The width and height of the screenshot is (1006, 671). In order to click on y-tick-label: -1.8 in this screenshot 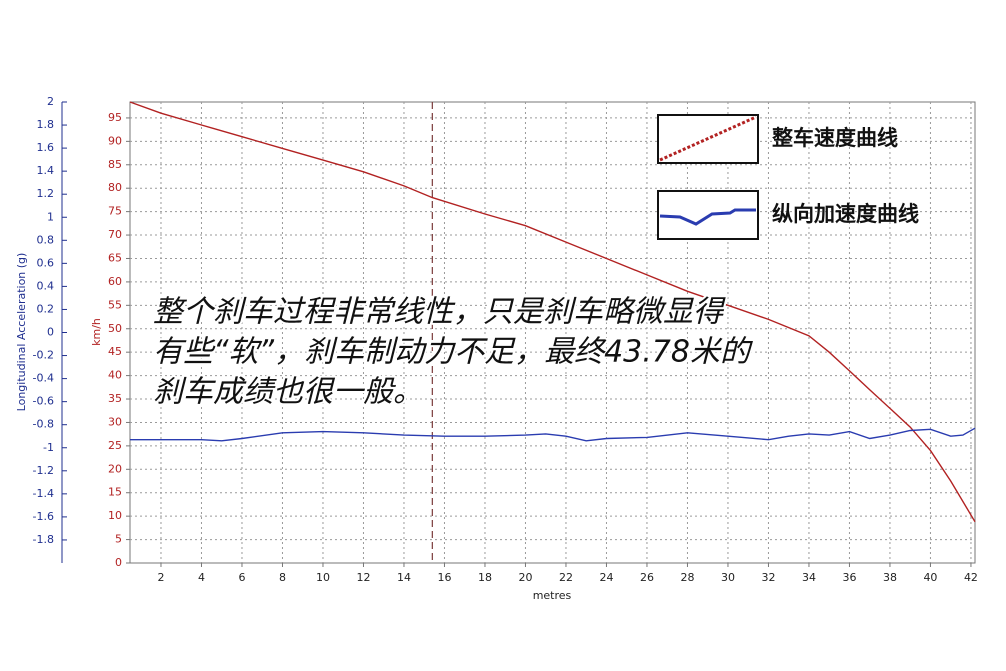, I will do `click(43, 539)`.